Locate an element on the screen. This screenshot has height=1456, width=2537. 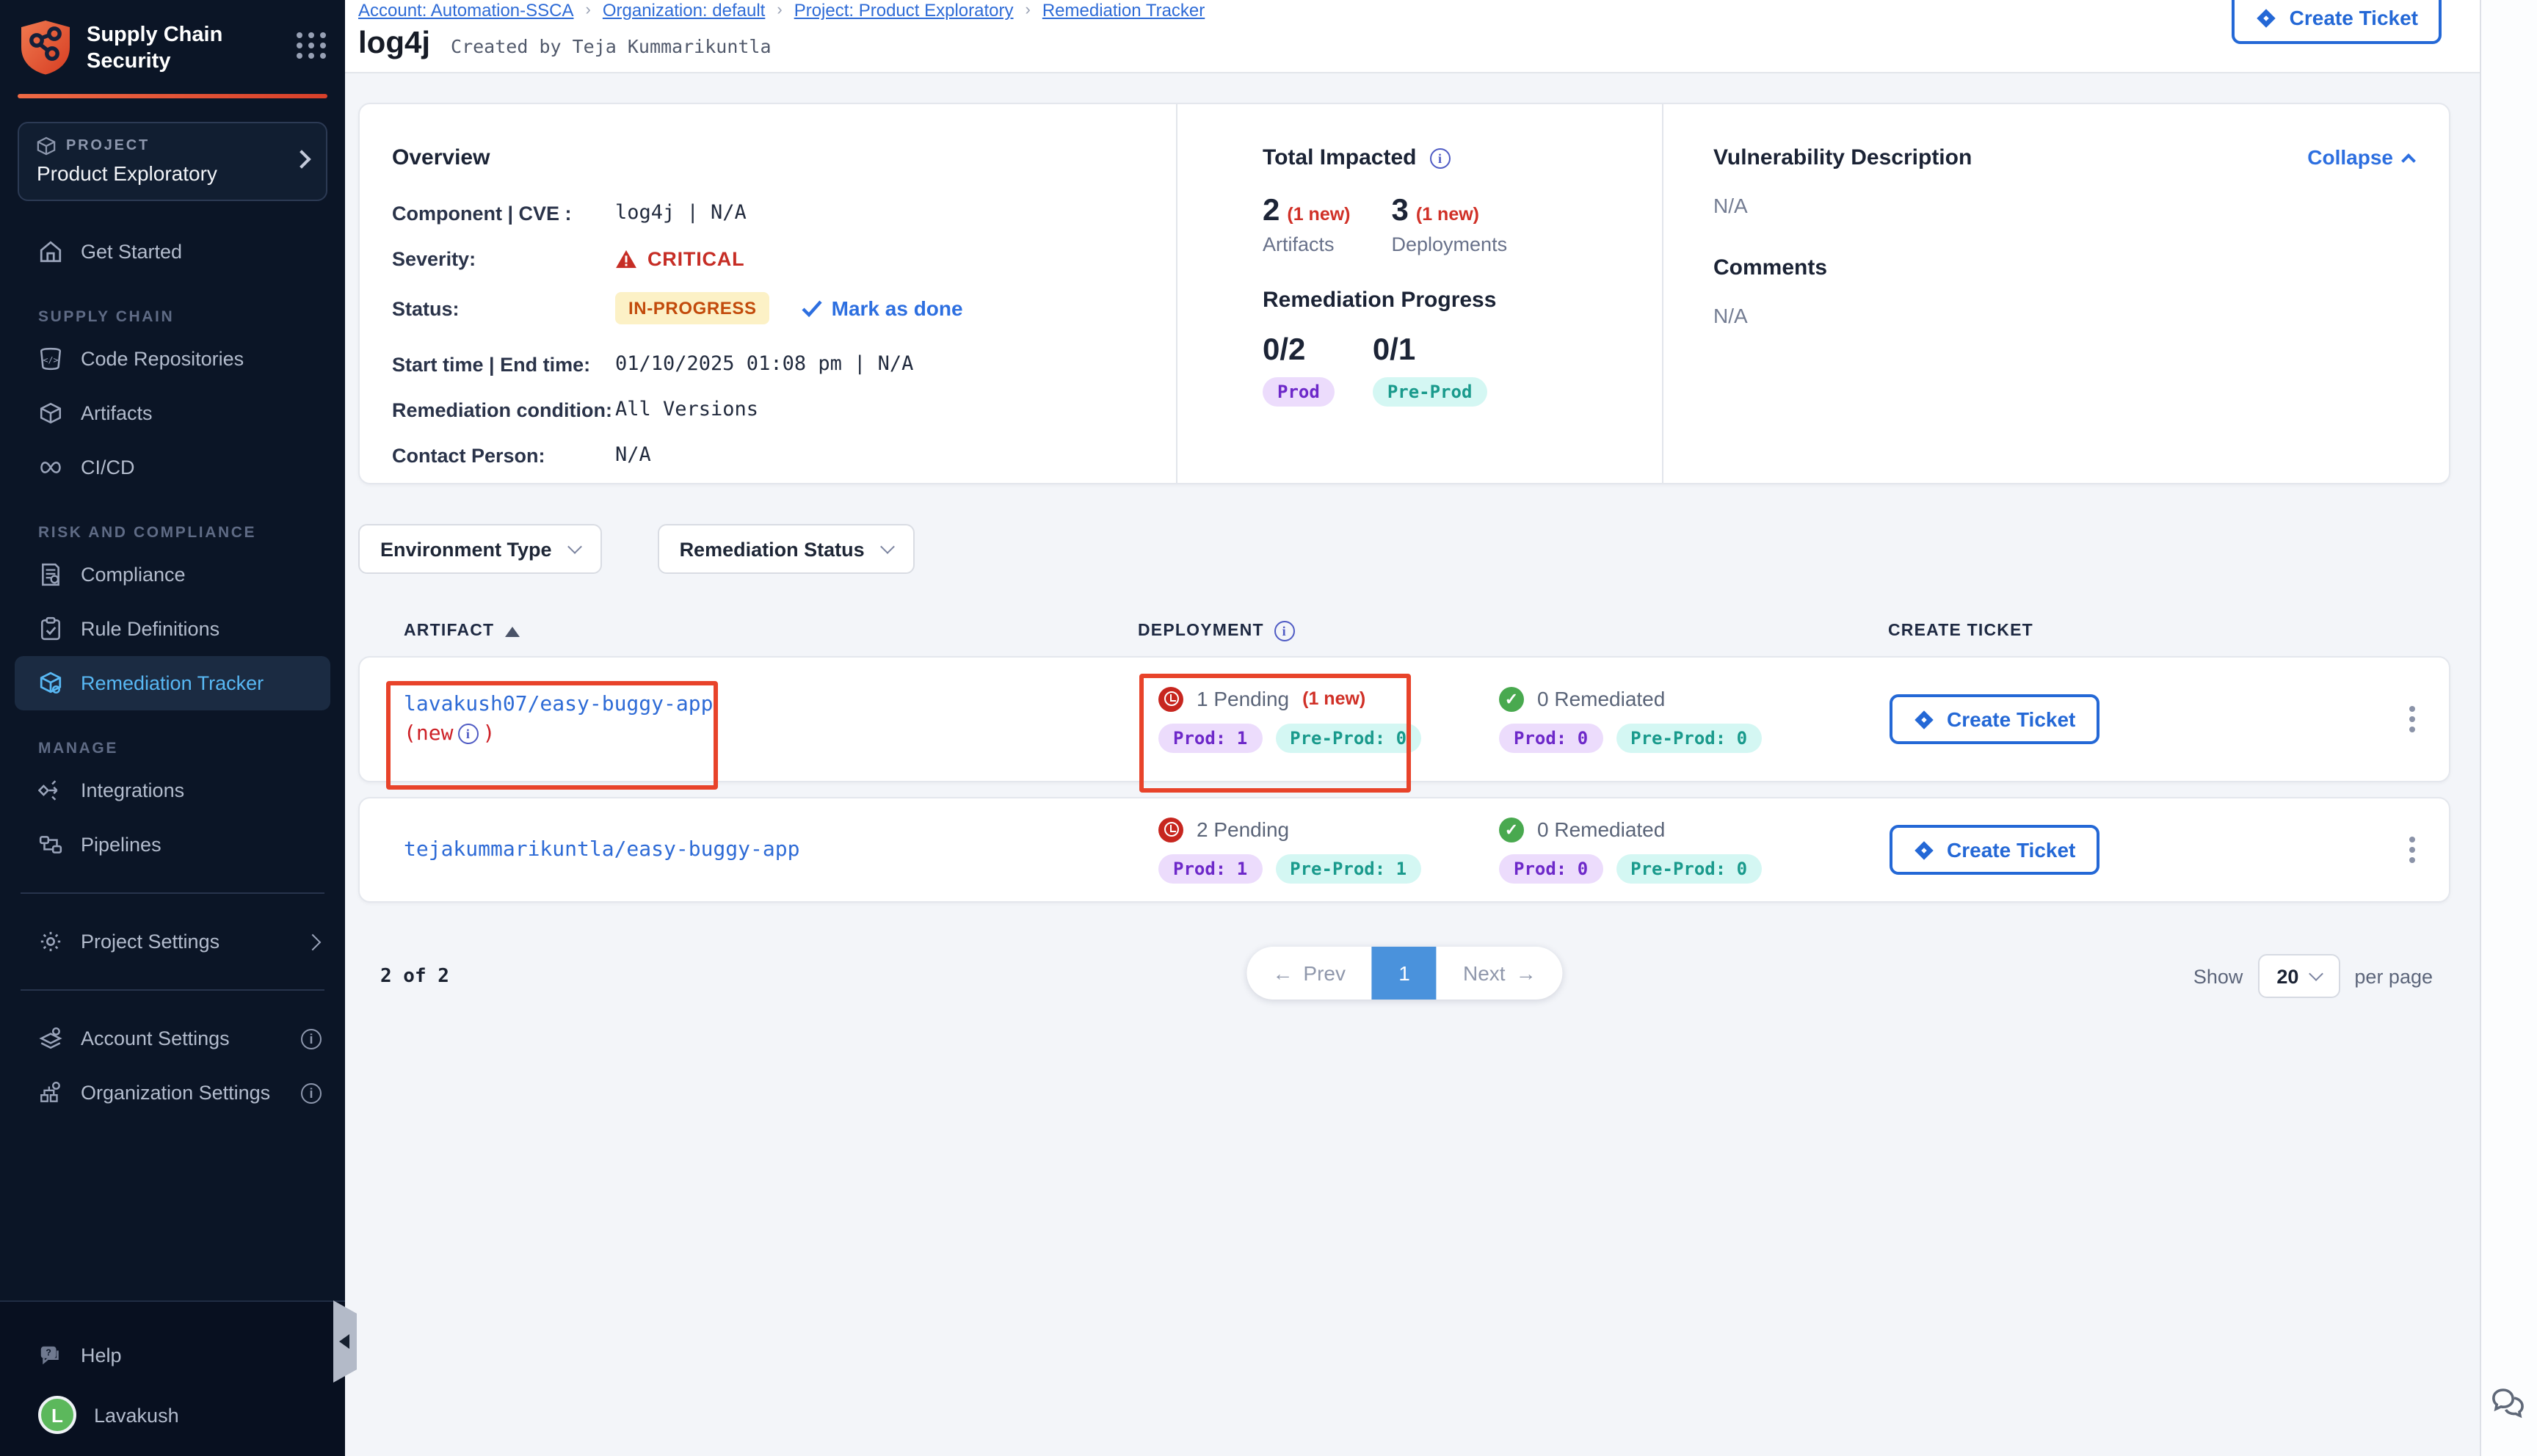
severity-value: CRITICAL is located at coordinates (679, 258).